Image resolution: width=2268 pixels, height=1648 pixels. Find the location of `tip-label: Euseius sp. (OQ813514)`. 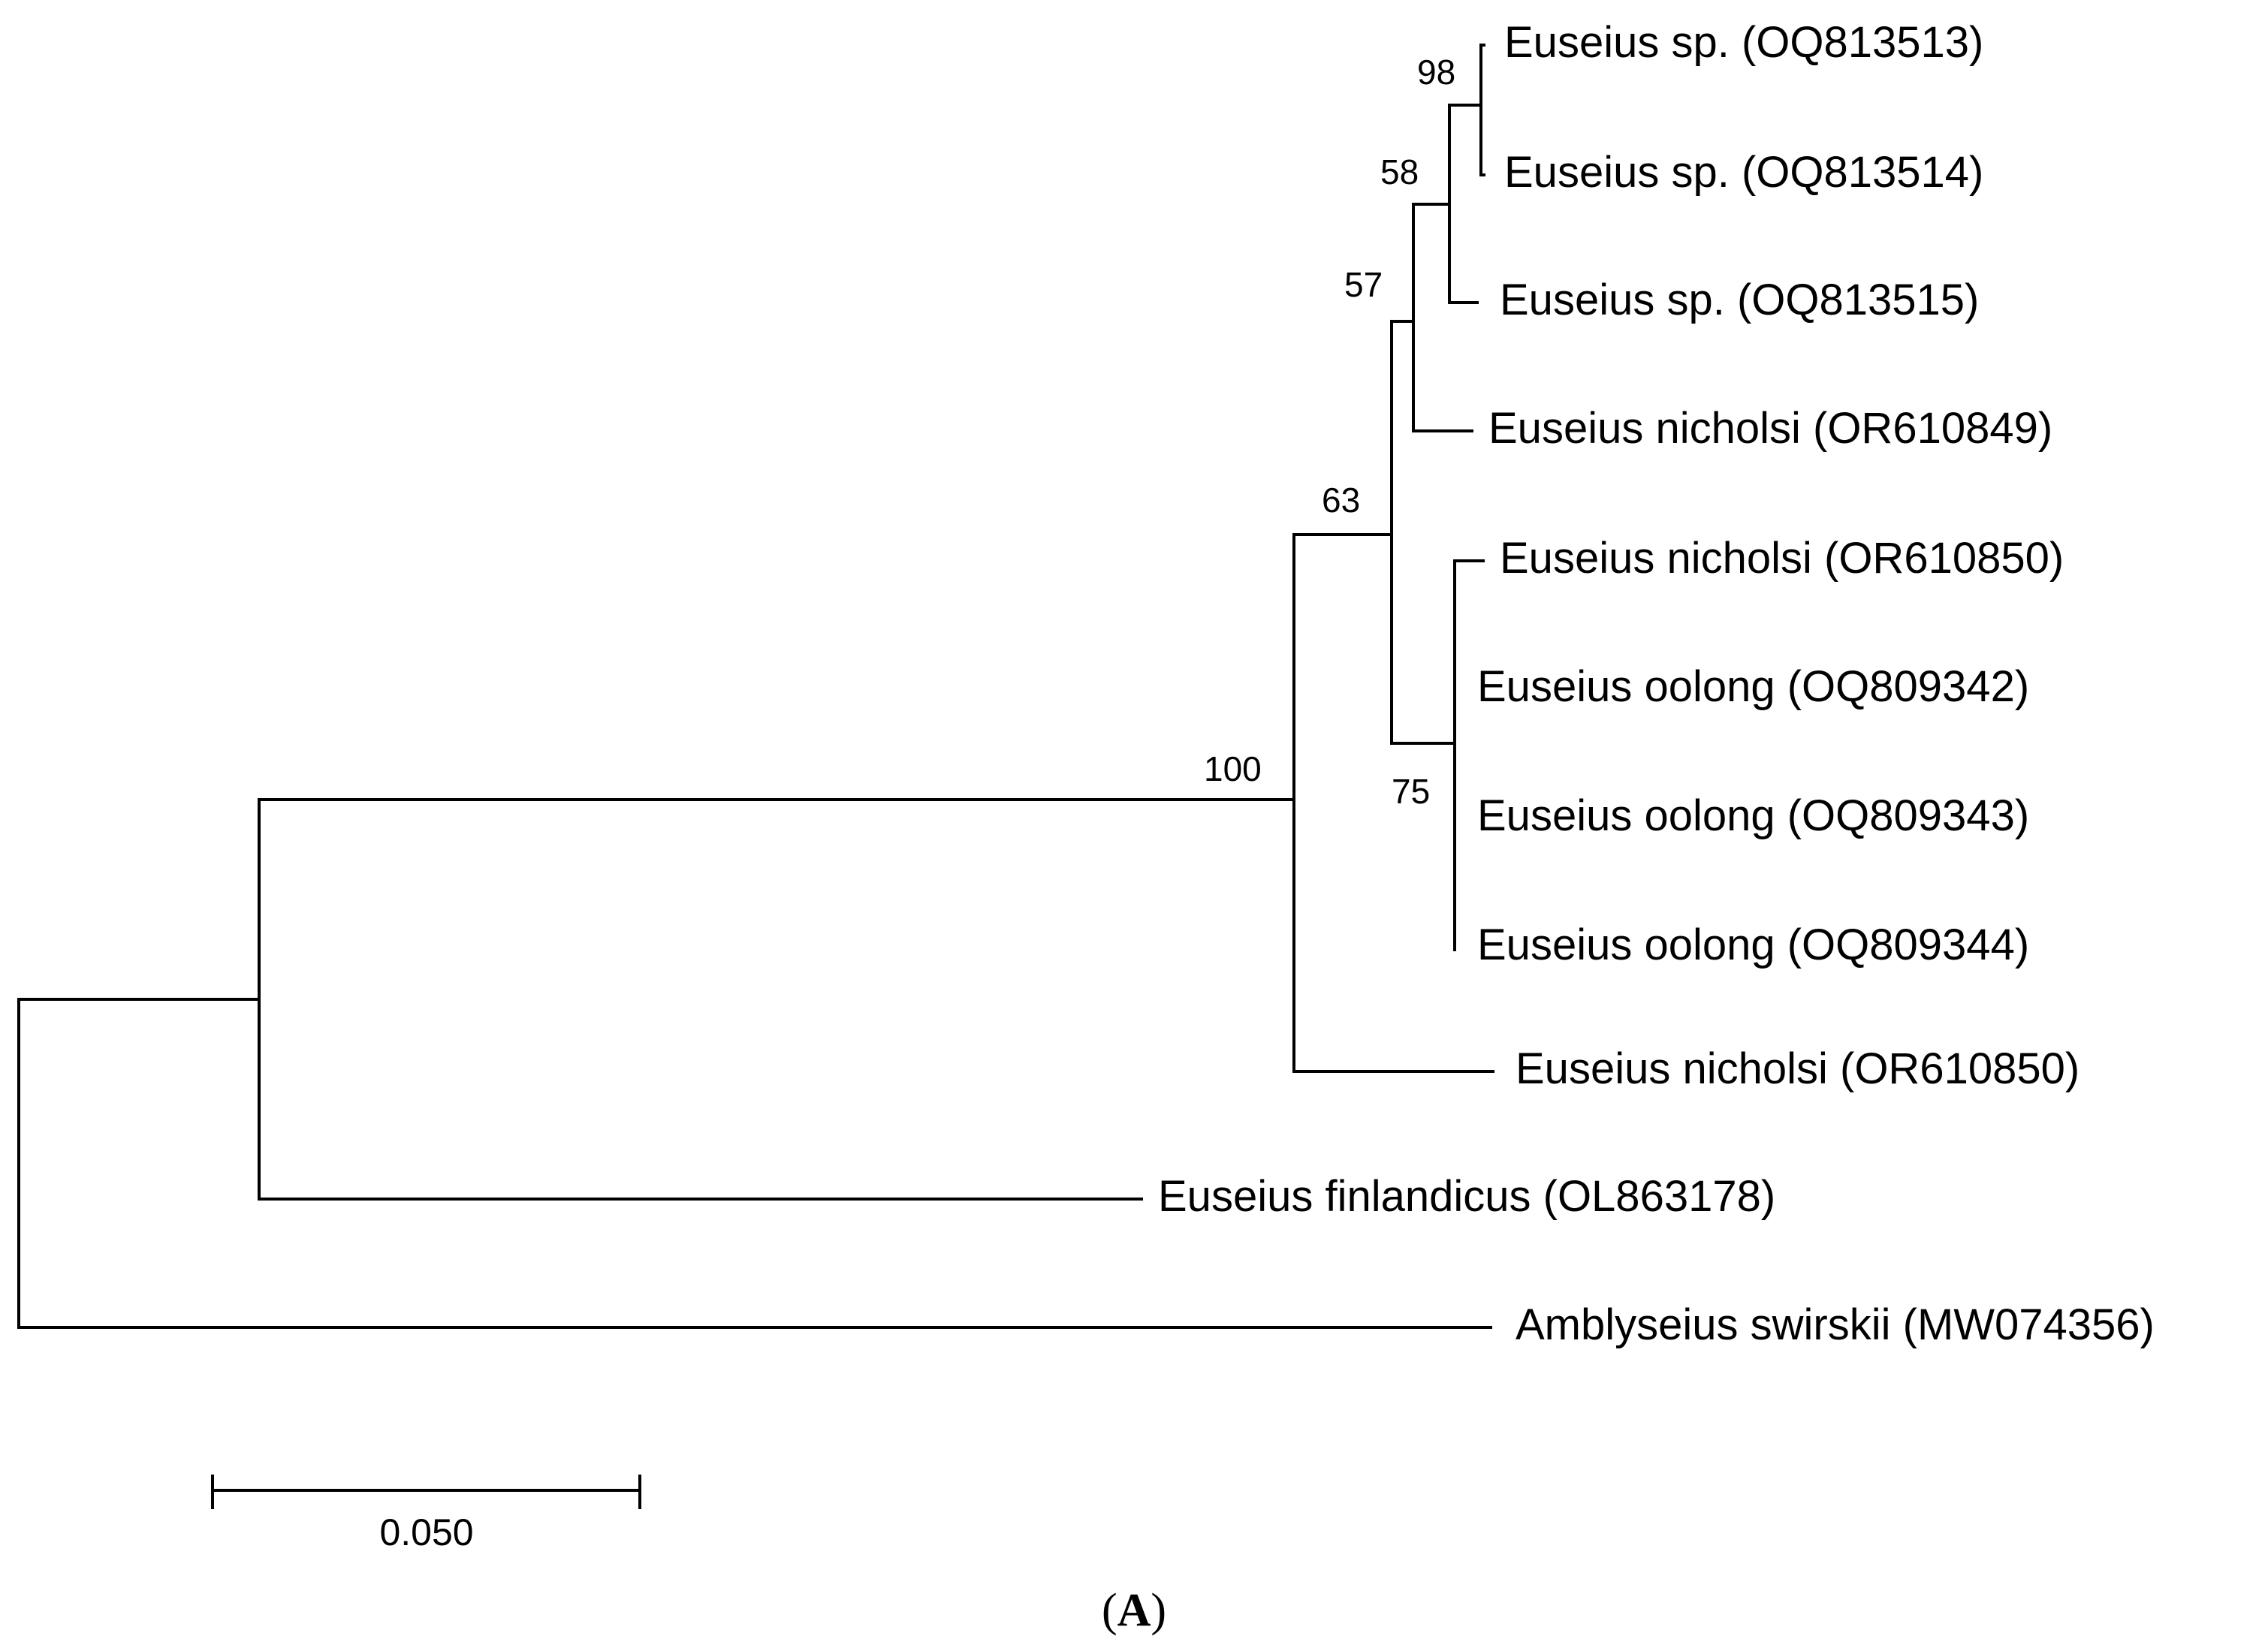

tip-label: Euseius sp. (OQ813514) is located at coordinates (1743, 172).